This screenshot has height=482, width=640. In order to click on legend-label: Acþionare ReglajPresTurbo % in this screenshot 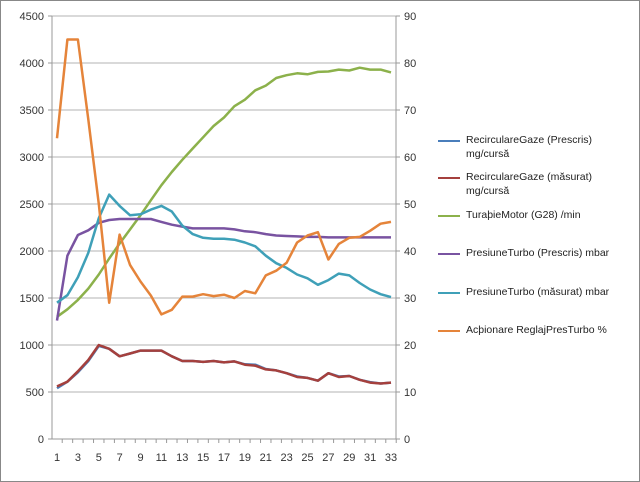, I will do `click(536, 330)`.